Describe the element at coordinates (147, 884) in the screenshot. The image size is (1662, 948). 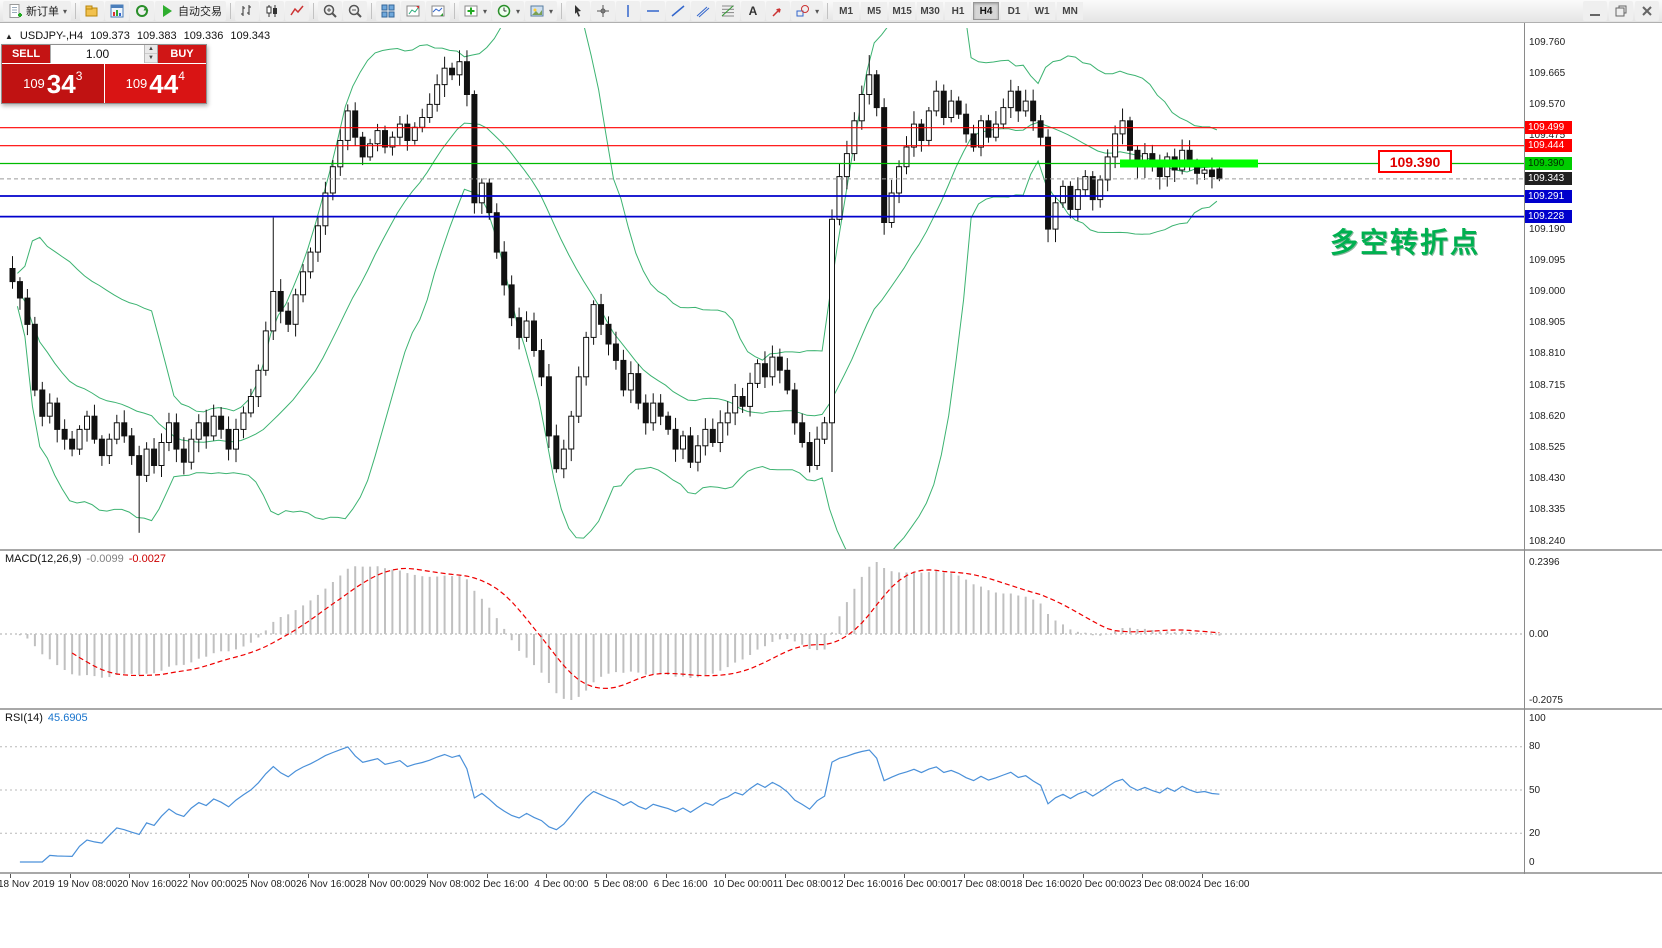
I see `time-axis-label: 20 Nov 16:00` at that location.